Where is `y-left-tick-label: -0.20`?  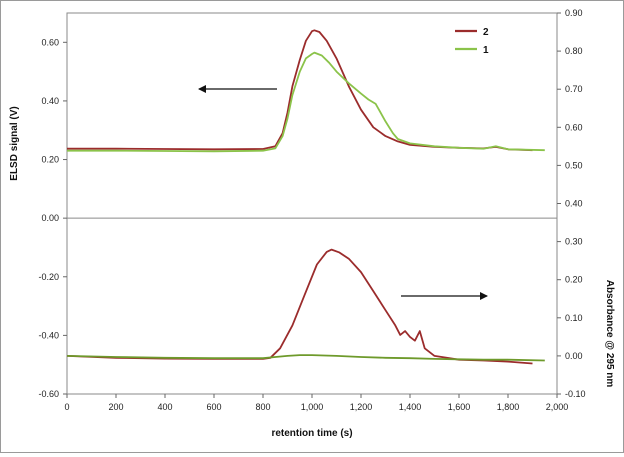 y-left-tick-label: -0.20 is located at coordinates (48, 277).